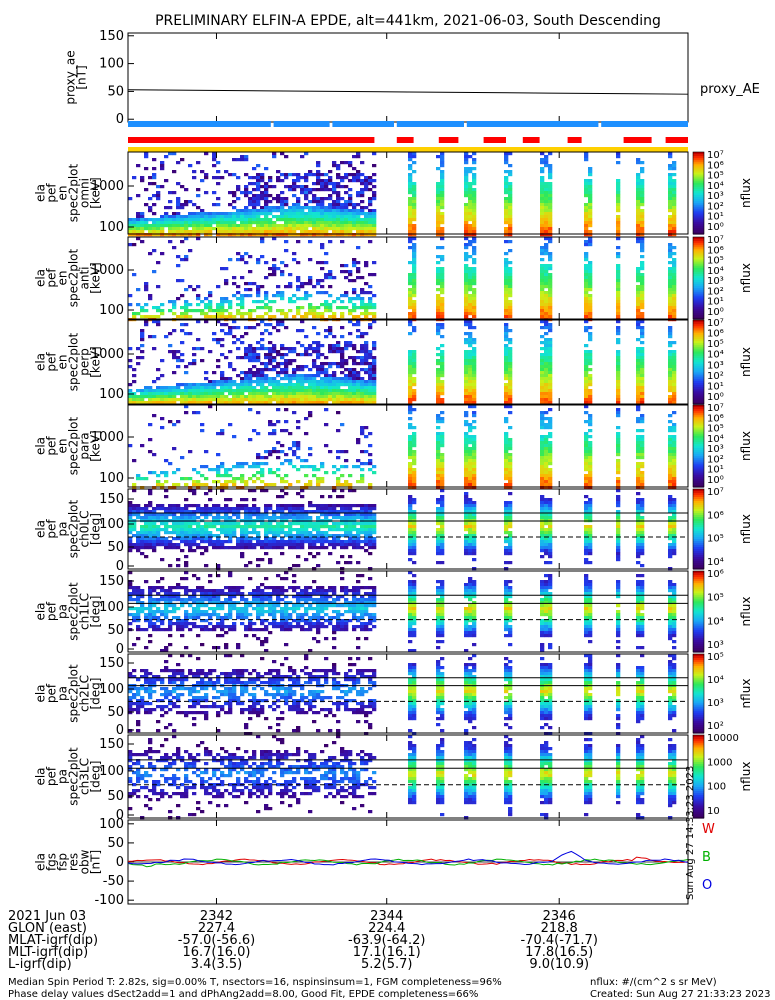 Image resolution: width=775 pixels, height=1000 pixels. Describe the element at coordinates (715, 418) in the screenshot. I see `panel4-colorbar-label: 10⁶` at that location.